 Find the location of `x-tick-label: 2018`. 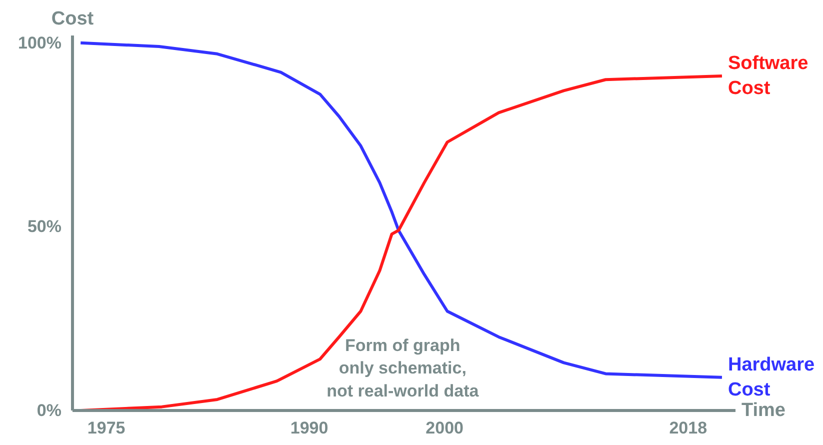

x-tick-label: 2018 is located at coordinates (688, 428).